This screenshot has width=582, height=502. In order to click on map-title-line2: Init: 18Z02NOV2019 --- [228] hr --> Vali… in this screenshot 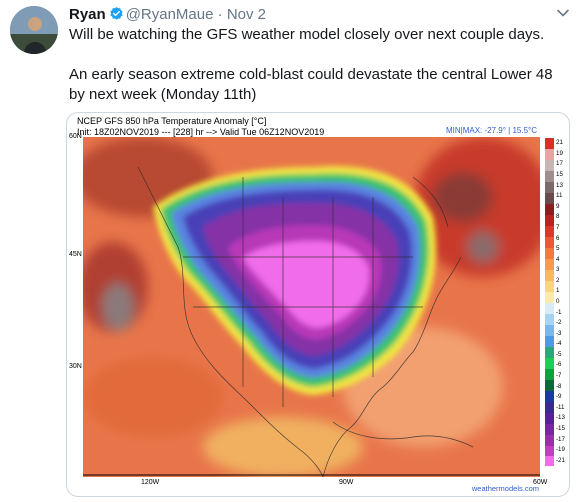, I will do `click(201, 132)`.